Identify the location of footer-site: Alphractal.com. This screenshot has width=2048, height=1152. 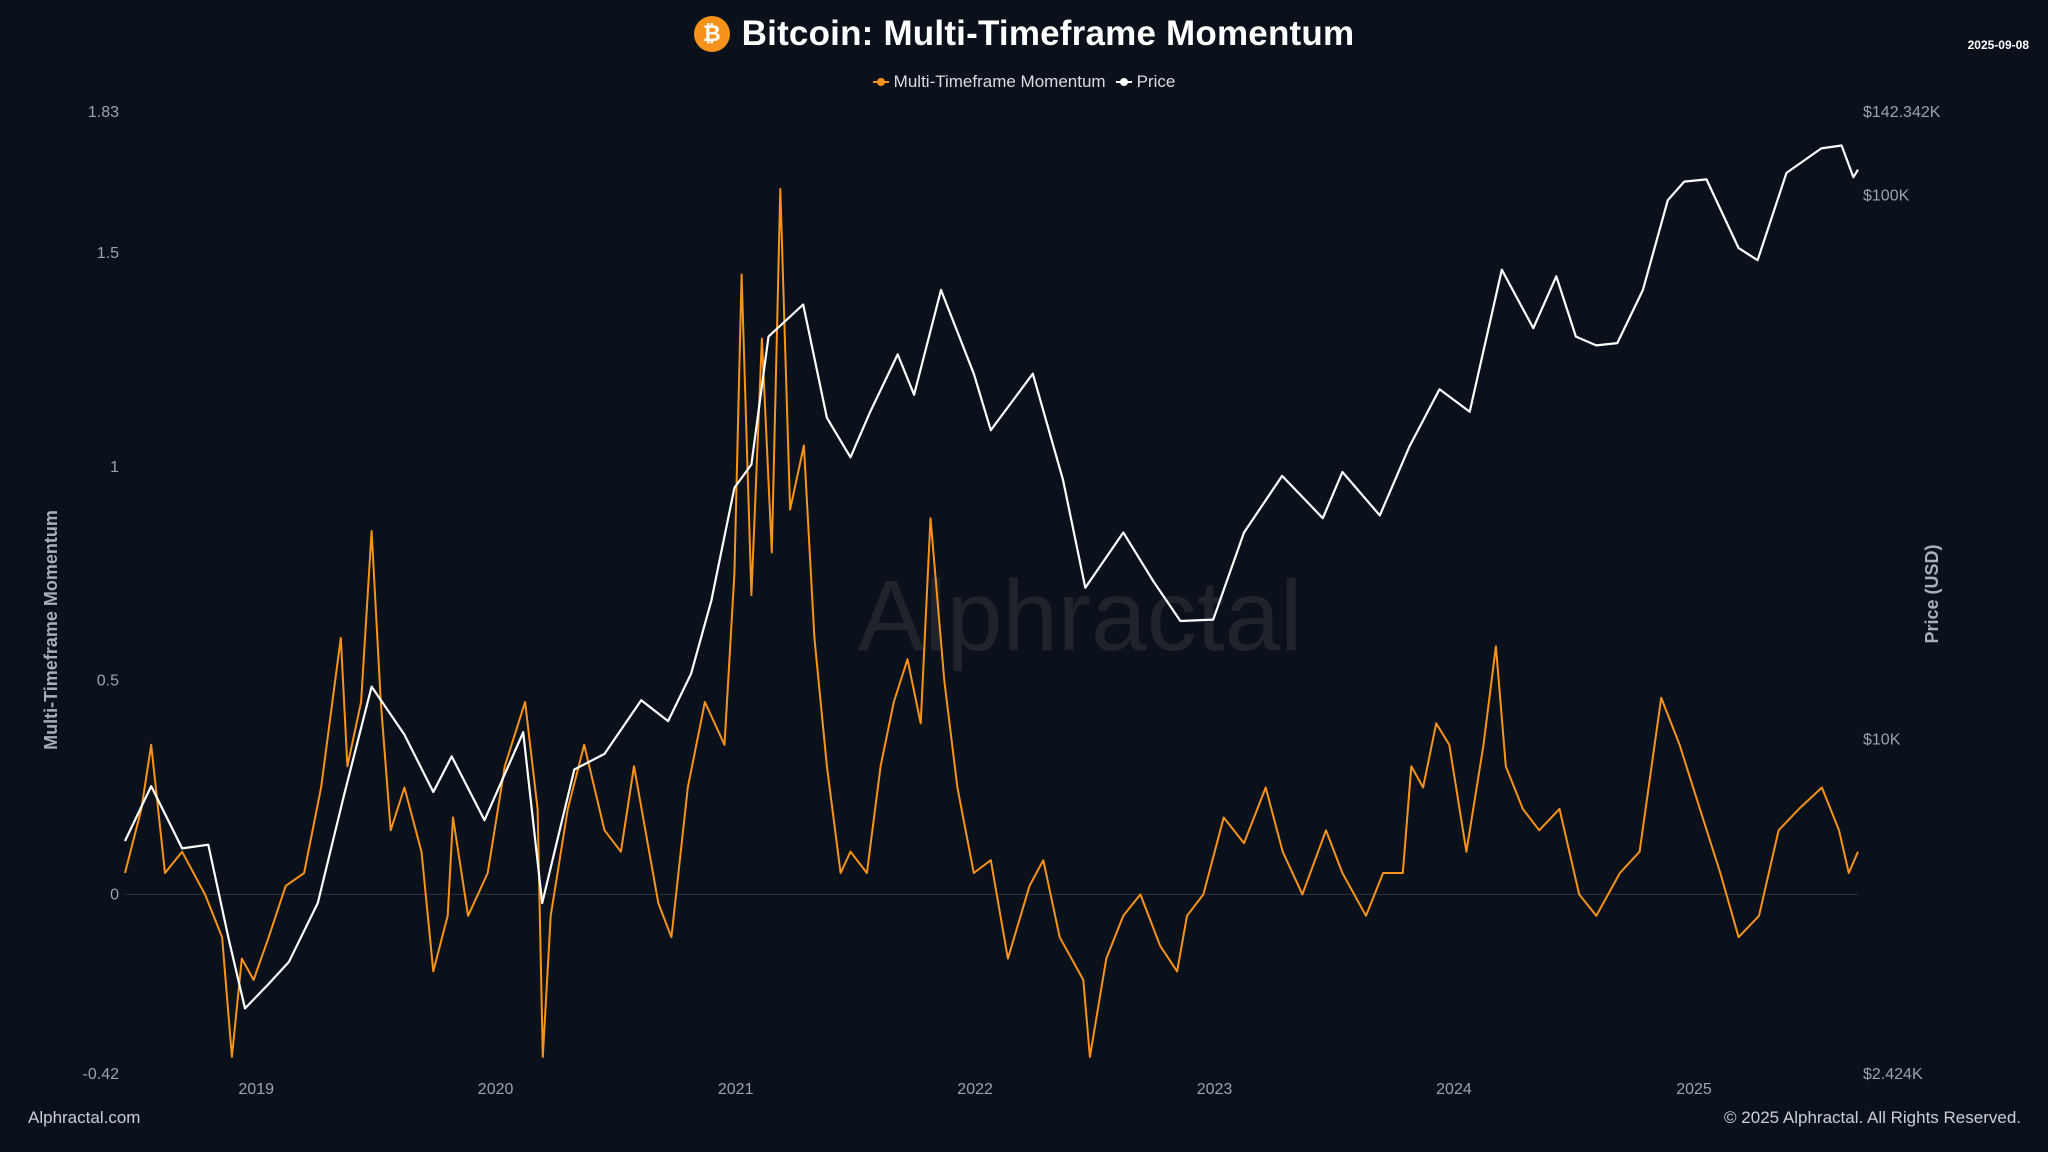
(84, 1117).